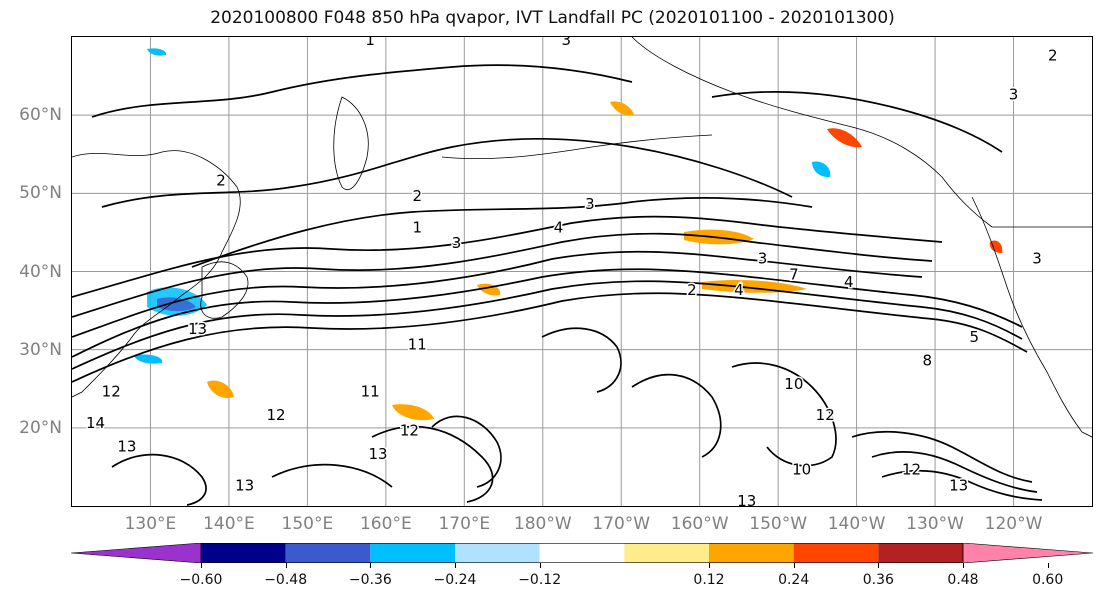  What do you see at coordinates (370, 43) in the screenshot?
I see `contour-label: 1` at bounding box center [370, 43].